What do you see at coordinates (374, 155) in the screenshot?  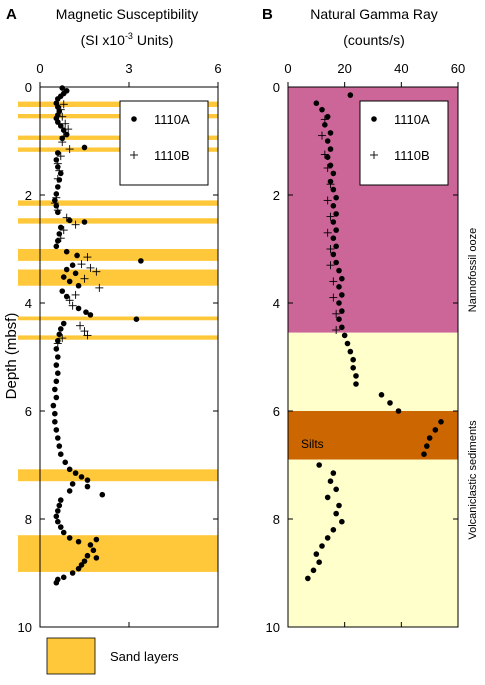 I see `legend-marker-1110B` at bounding box center [374, 155].